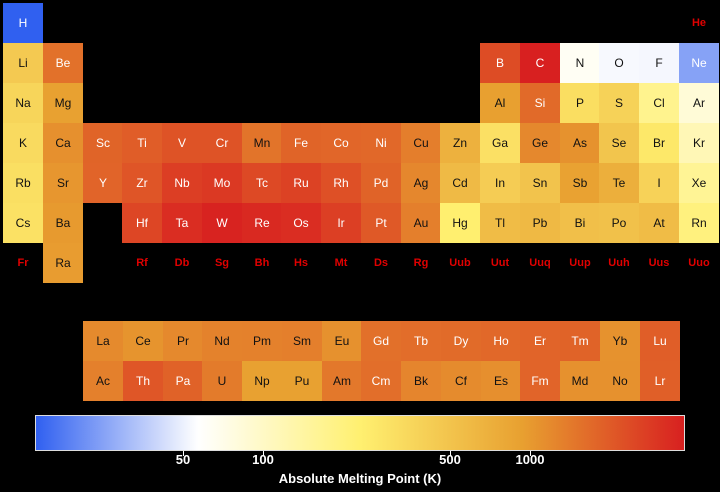 The height and width of the screenshot is (492, 720). Describe the element at coordinates (460, 223) in the screenshot. I see `element-cell-hg: Hg` at that location.